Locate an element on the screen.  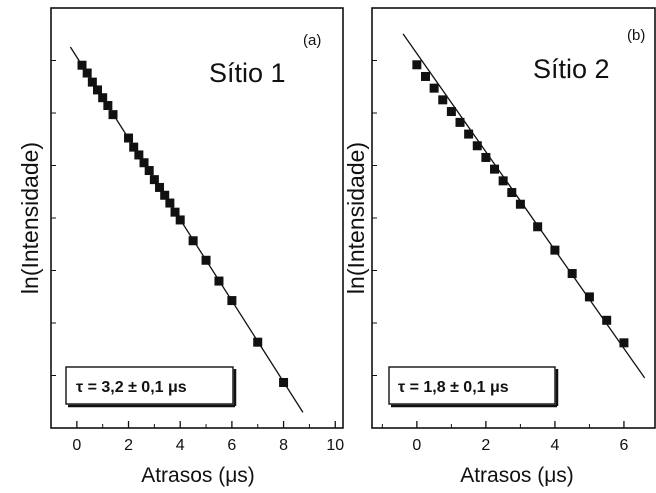
tau-box-a is located at coordinates (149, 385).